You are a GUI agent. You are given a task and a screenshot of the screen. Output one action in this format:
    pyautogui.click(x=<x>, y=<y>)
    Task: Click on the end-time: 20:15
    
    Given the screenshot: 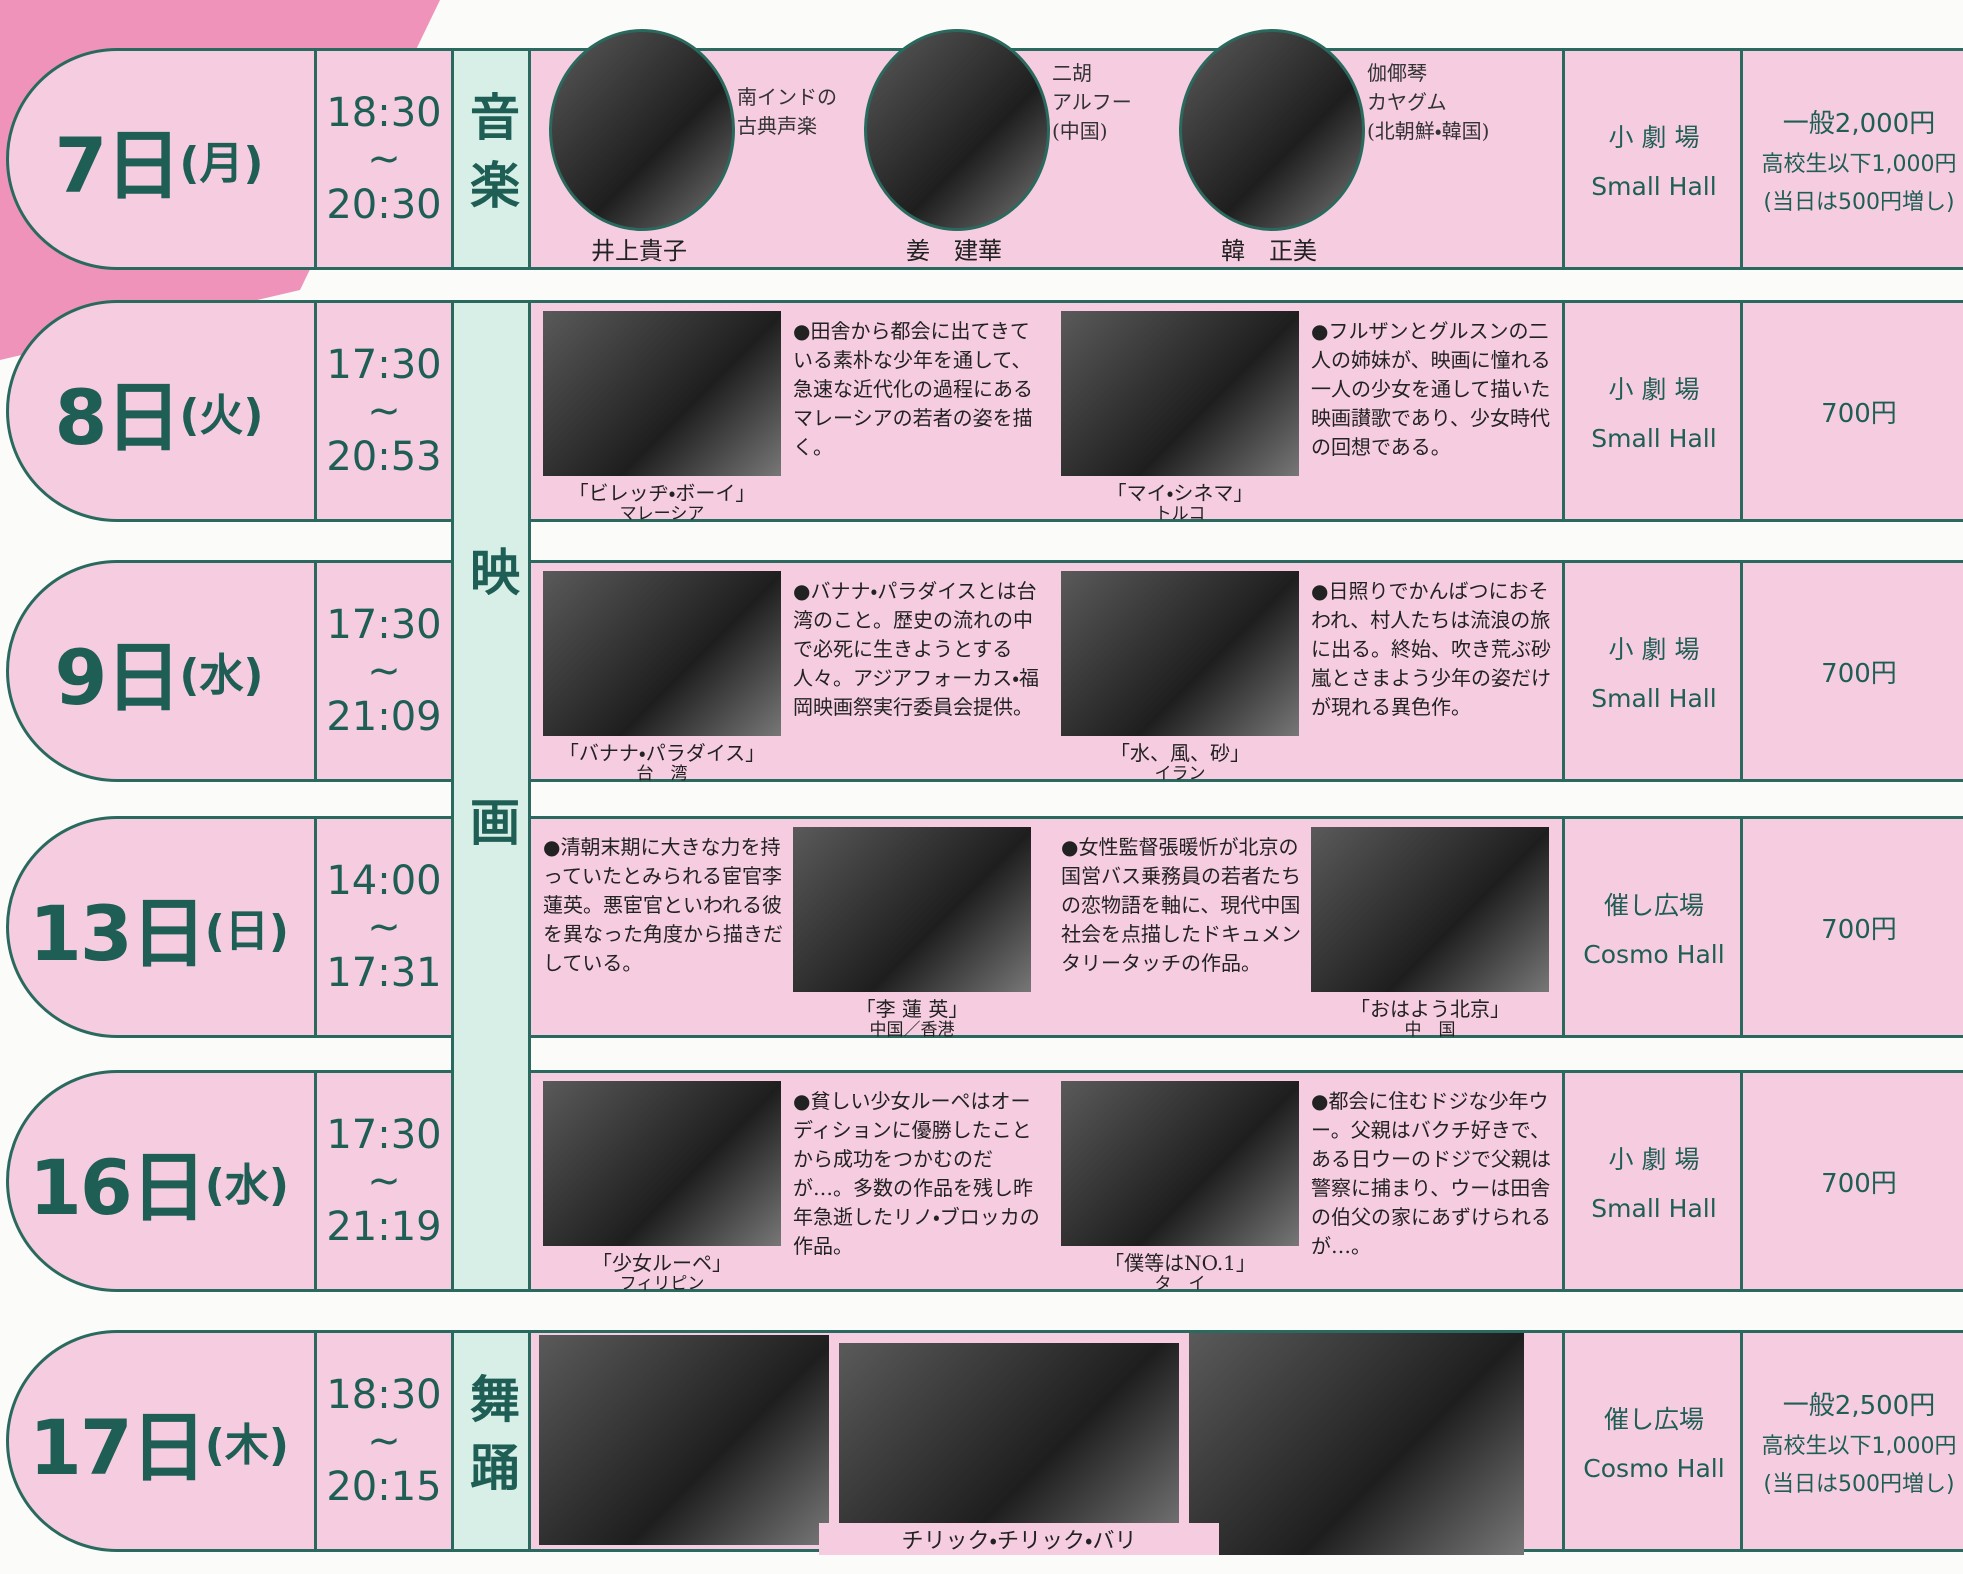 What is the action you would take?
    pyautogui.click(x=384, y=1487)
    